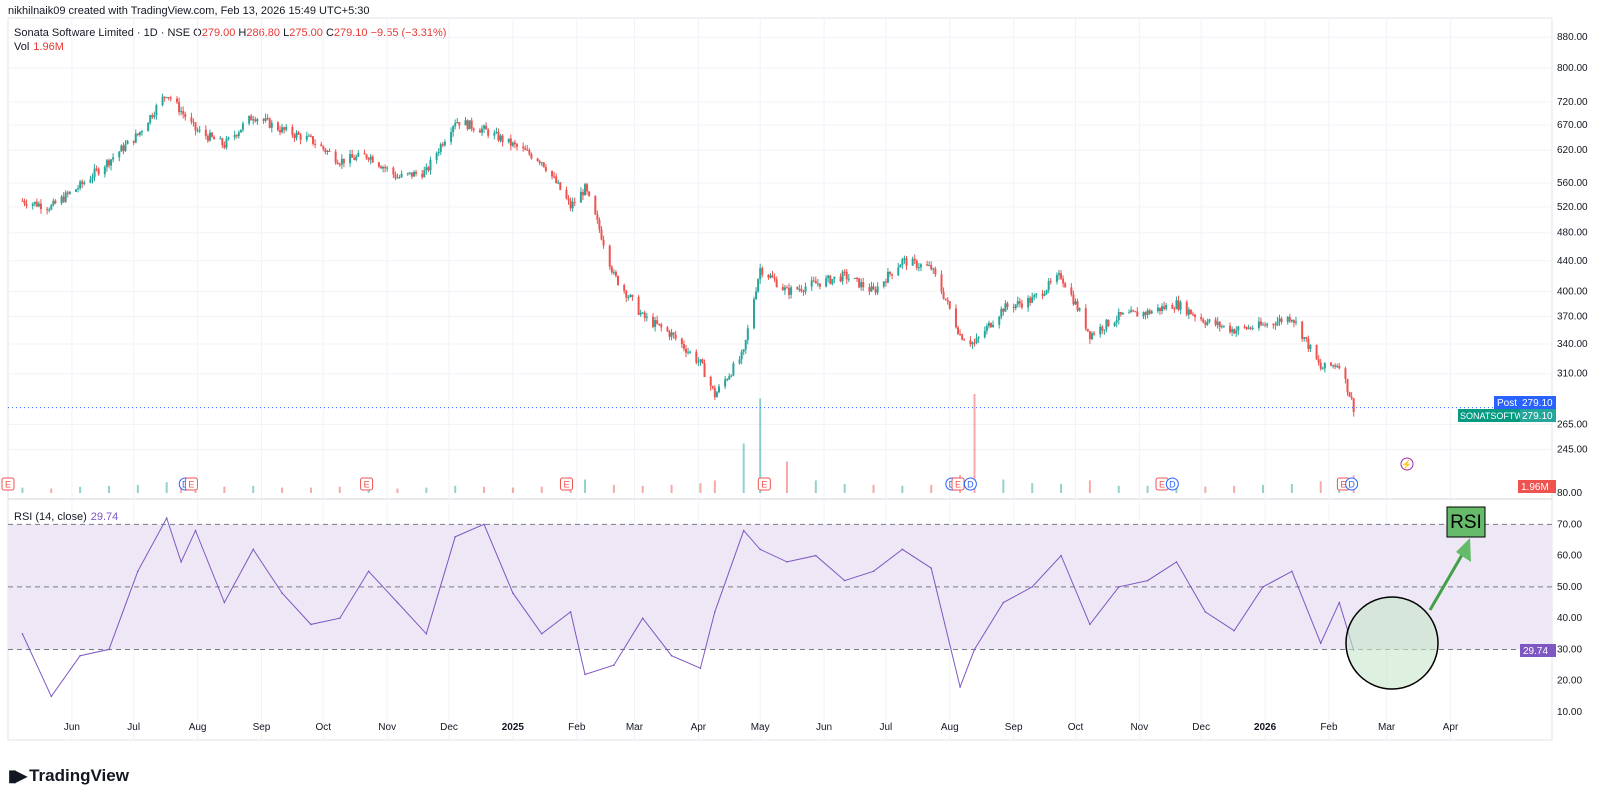  I want to click on brand-name: TradingView, so click(79, 775).